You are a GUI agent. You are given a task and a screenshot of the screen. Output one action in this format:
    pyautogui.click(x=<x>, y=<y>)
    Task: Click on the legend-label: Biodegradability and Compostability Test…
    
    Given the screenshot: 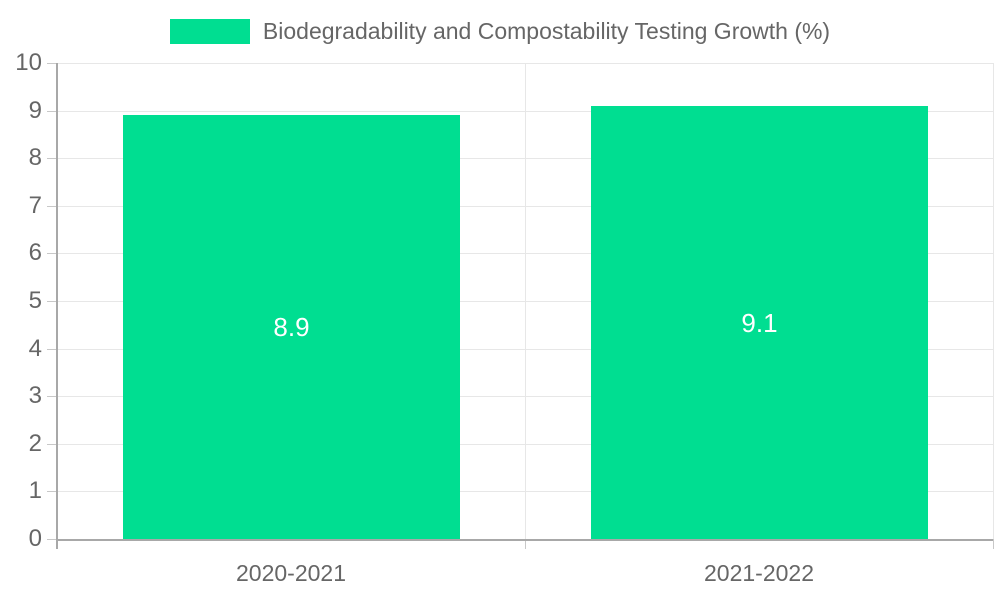 What is the action you would take?
    pyautogui.click(x=546, y=30)
    